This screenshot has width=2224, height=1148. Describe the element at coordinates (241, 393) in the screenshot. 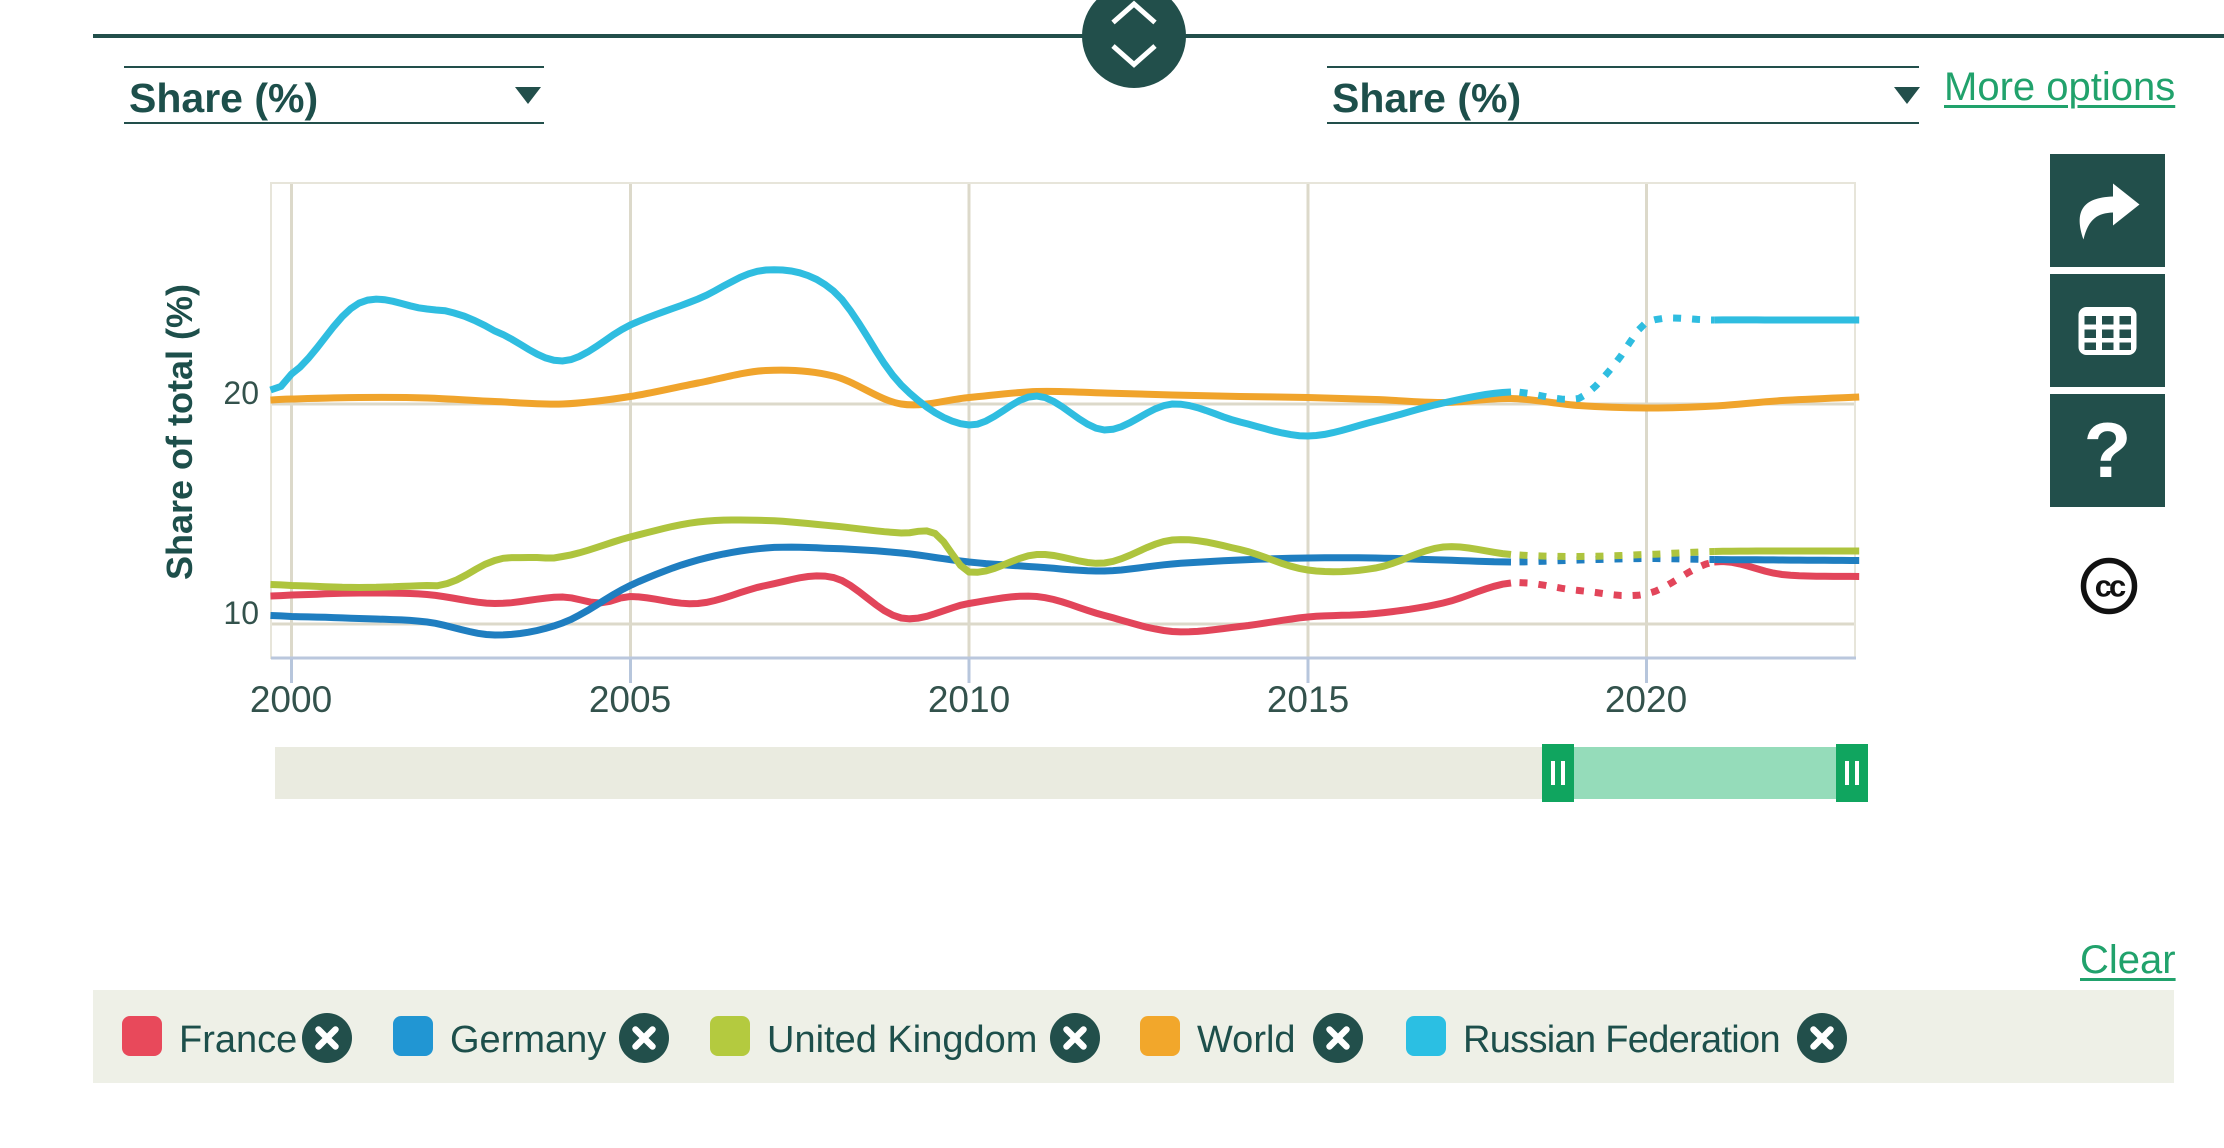

I see `svg-text: 20` at that location.